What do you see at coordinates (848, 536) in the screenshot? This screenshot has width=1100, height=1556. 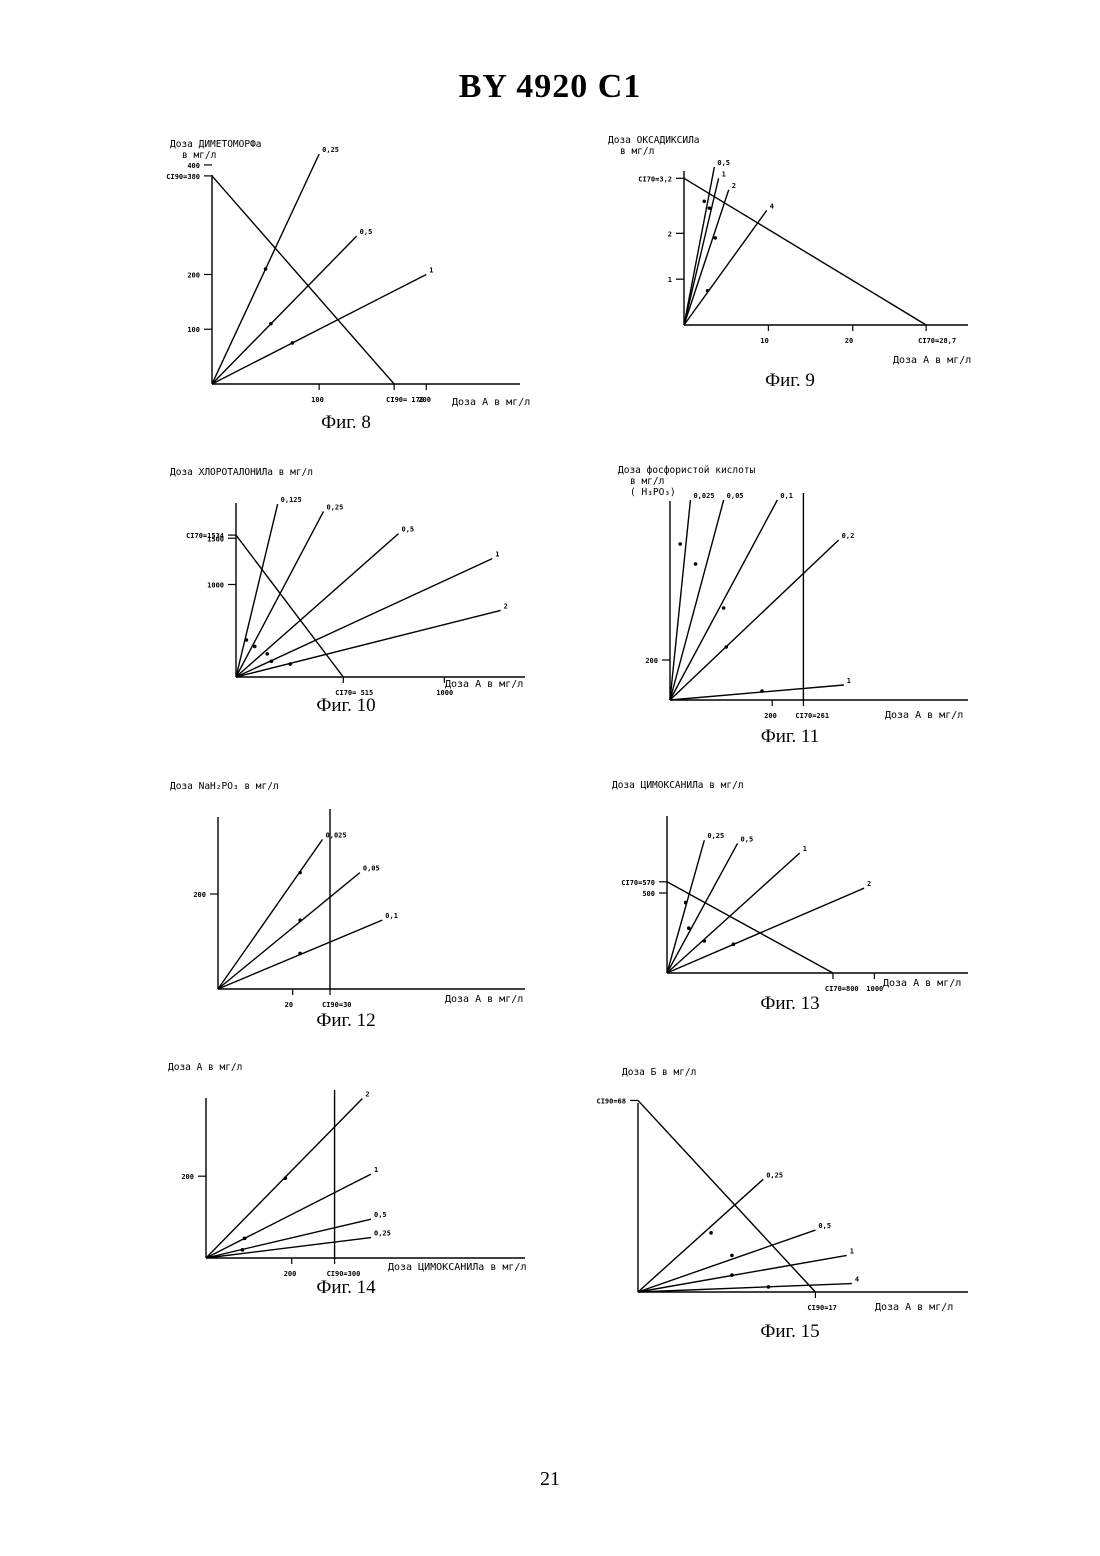 I see `series-label: 0,2` at bounding box center [848, 536].